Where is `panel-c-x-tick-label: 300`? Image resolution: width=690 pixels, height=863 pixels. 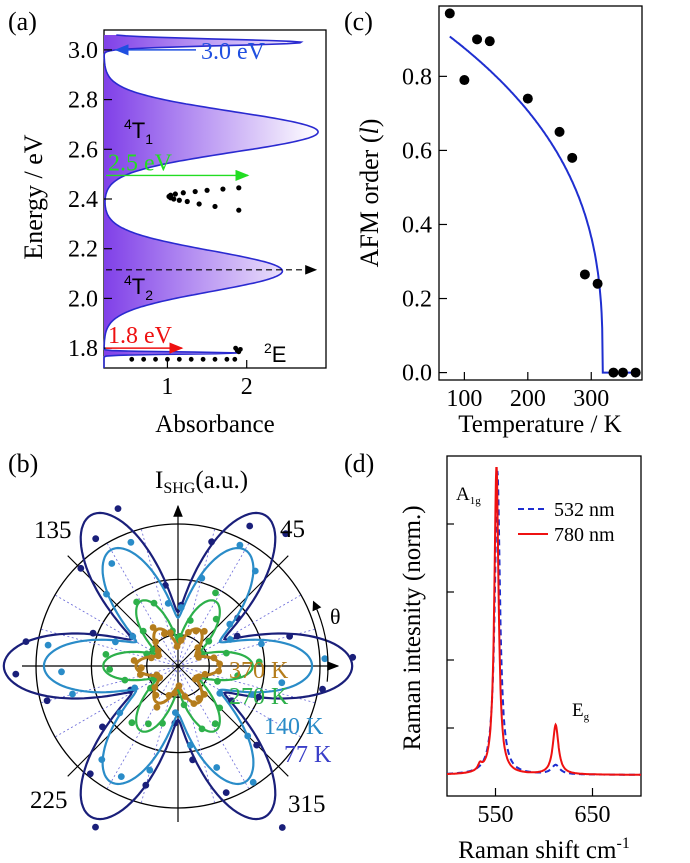 panel-c-x-tick-label: 300 is located at coordinates (591, 399).